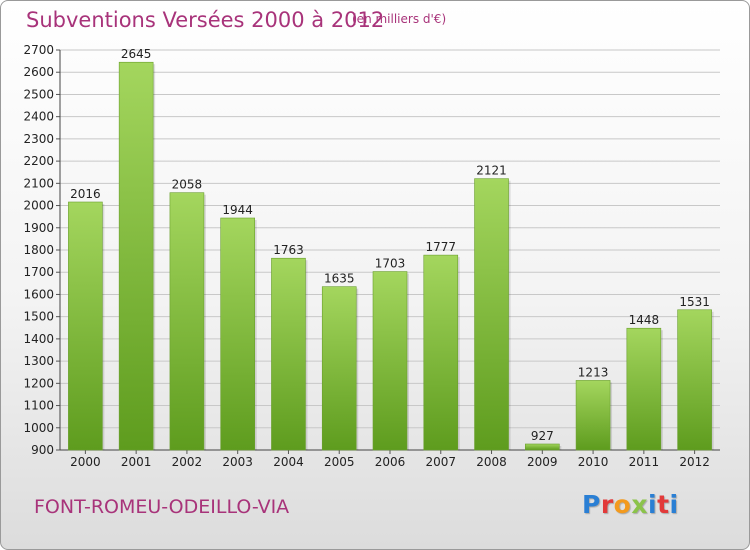  I want to click on x-tick-label: 2006, so click(390, 462).